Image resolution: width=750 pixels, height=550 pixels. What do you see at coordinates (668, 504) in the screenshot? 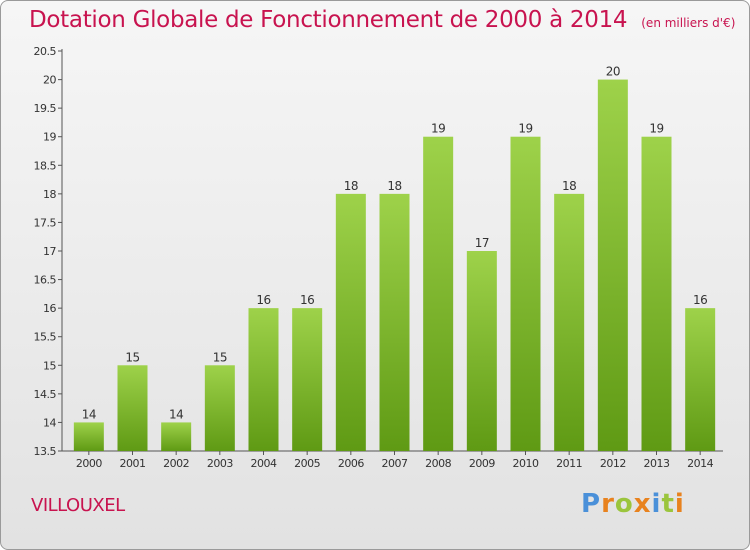
I see `logo-letter: t` at bounding box center [668, 504].